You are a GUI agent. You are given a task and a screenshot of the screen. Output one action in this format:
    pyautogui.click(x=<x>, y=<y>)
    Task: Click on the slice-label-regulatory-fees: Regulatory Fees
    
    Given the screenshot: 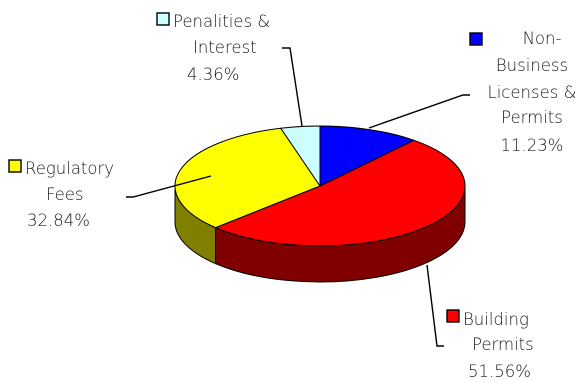 What is the action you would take?
    pyautogui.click(x=69, y=181)
    